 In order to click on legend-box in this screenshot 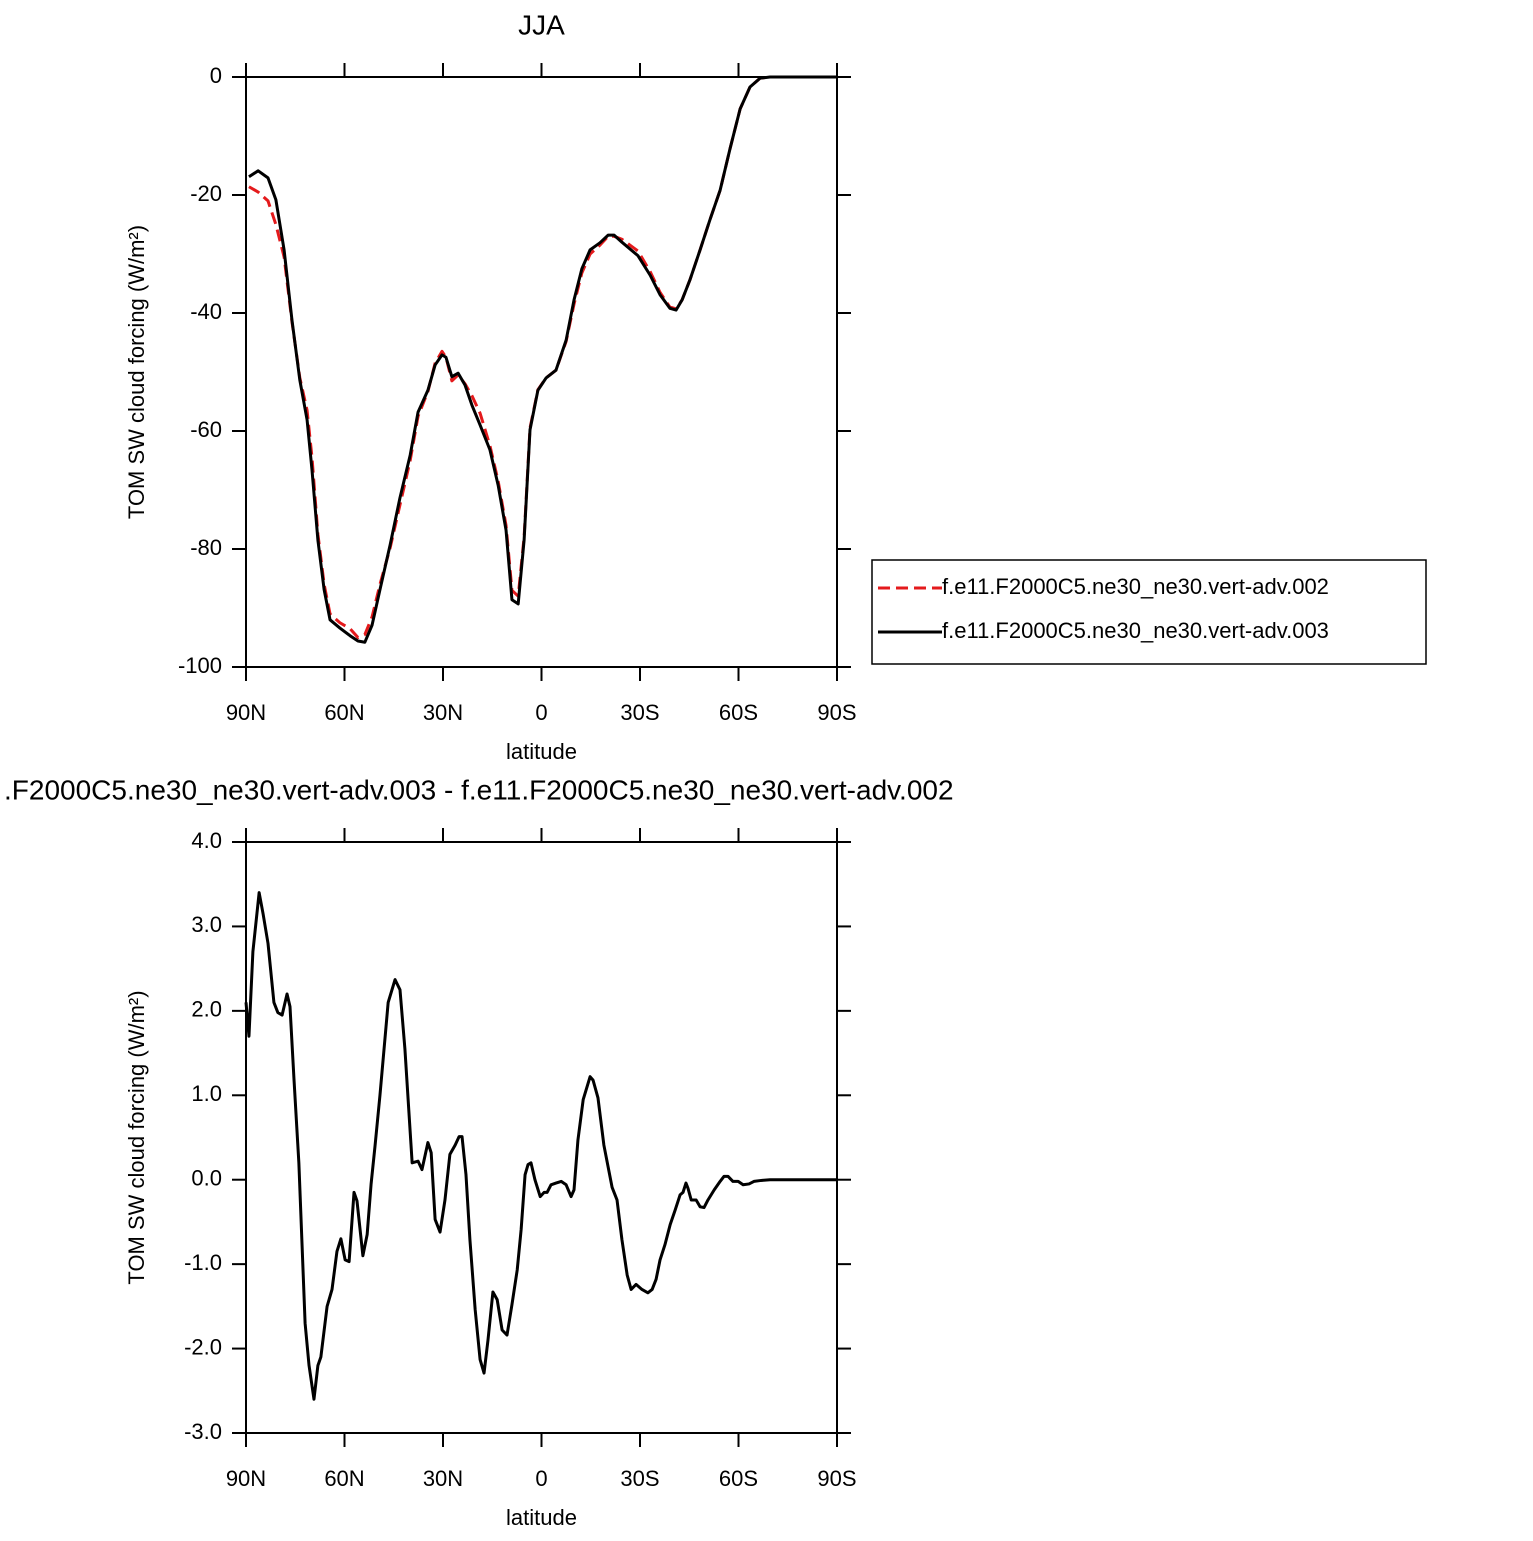, I will do `click(1149, 612)`.